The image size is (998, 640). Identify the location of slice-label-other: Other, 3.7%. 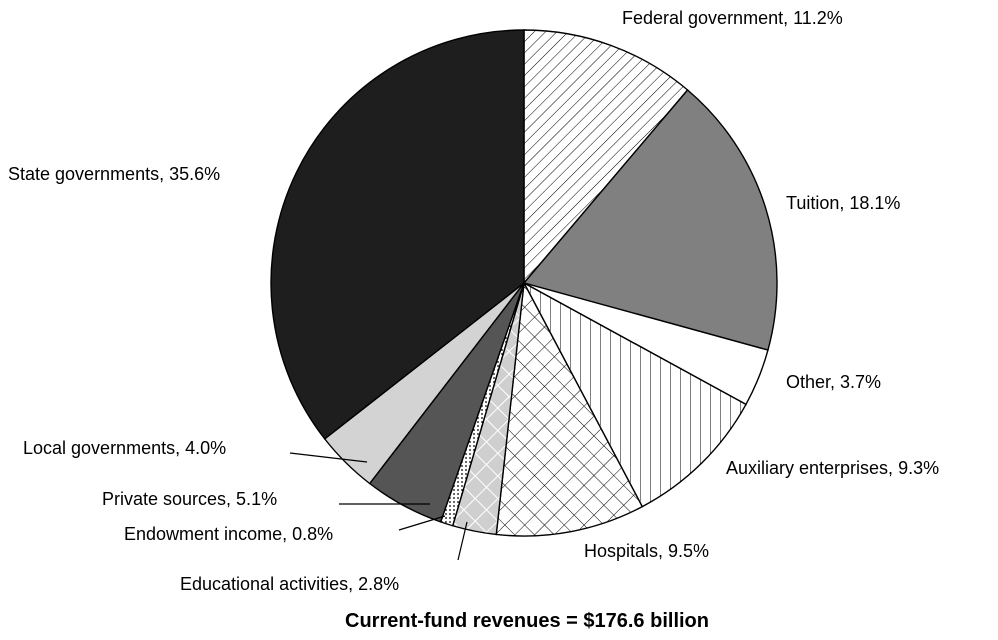
(833, 382).